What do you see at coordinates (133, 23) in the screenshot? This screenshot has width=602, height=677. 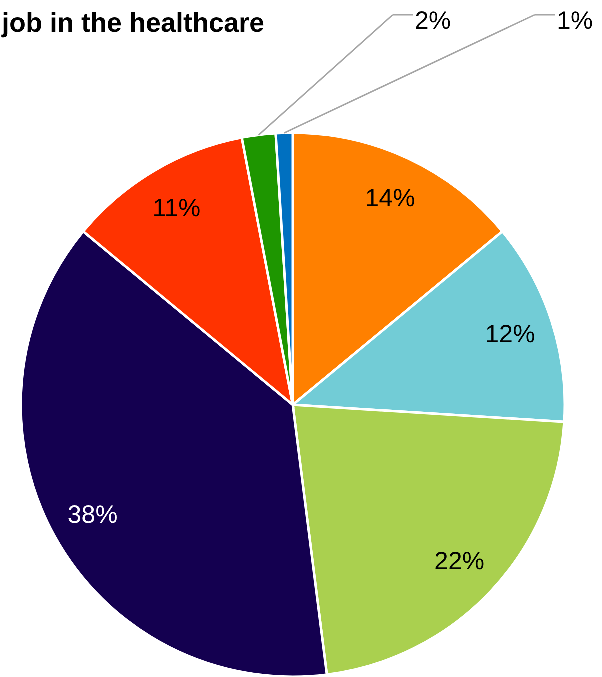 I see `chart-title: job in the healthcare` at bounding box center [133, 23].